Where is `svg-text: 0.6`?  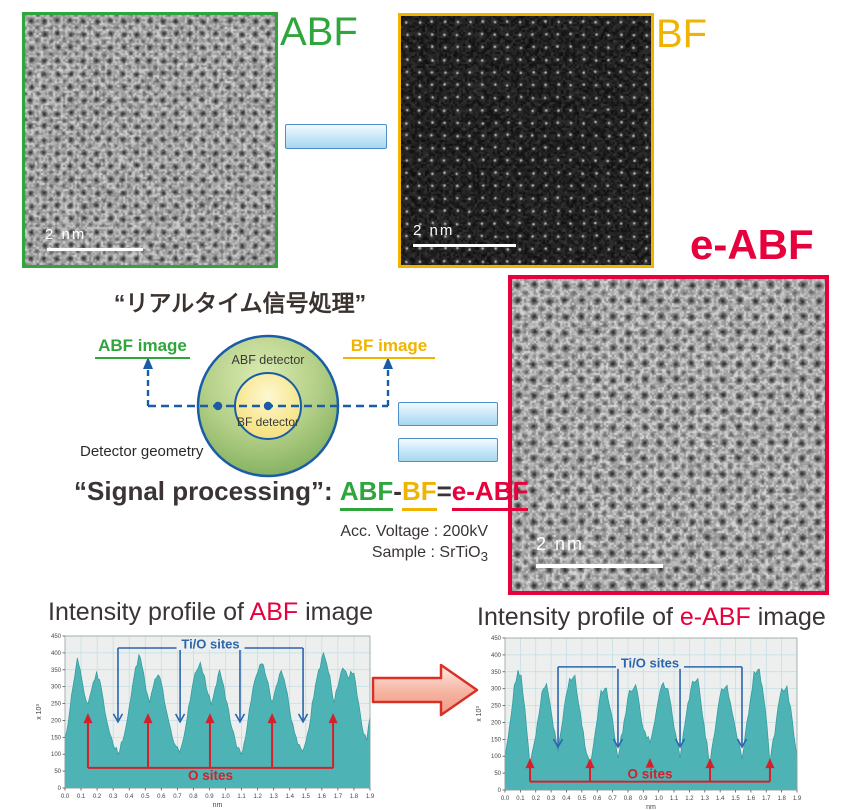
svg-text: 0.6 is located at coordinates (161, 797).